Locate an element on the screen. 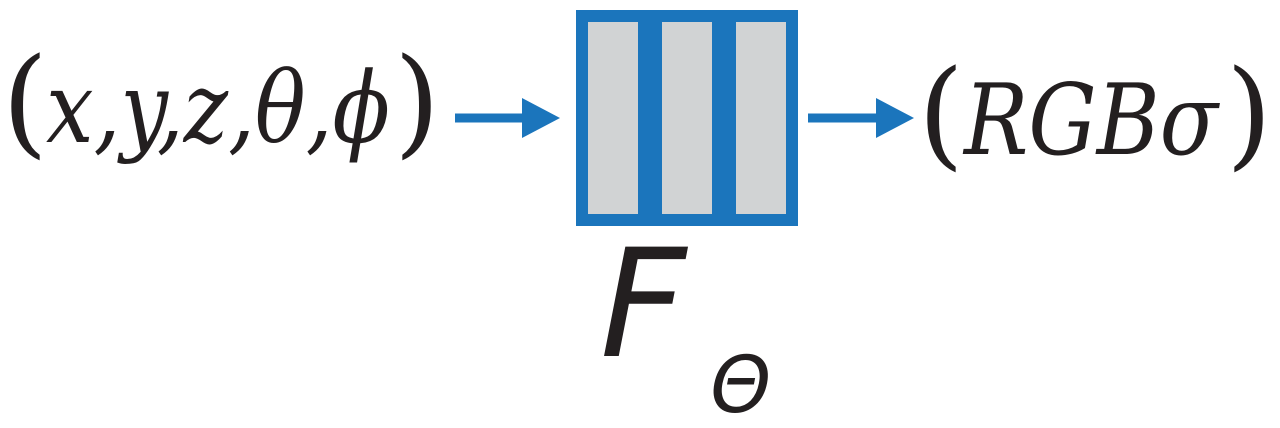  input-arrow is located at coordinates (507, 118).